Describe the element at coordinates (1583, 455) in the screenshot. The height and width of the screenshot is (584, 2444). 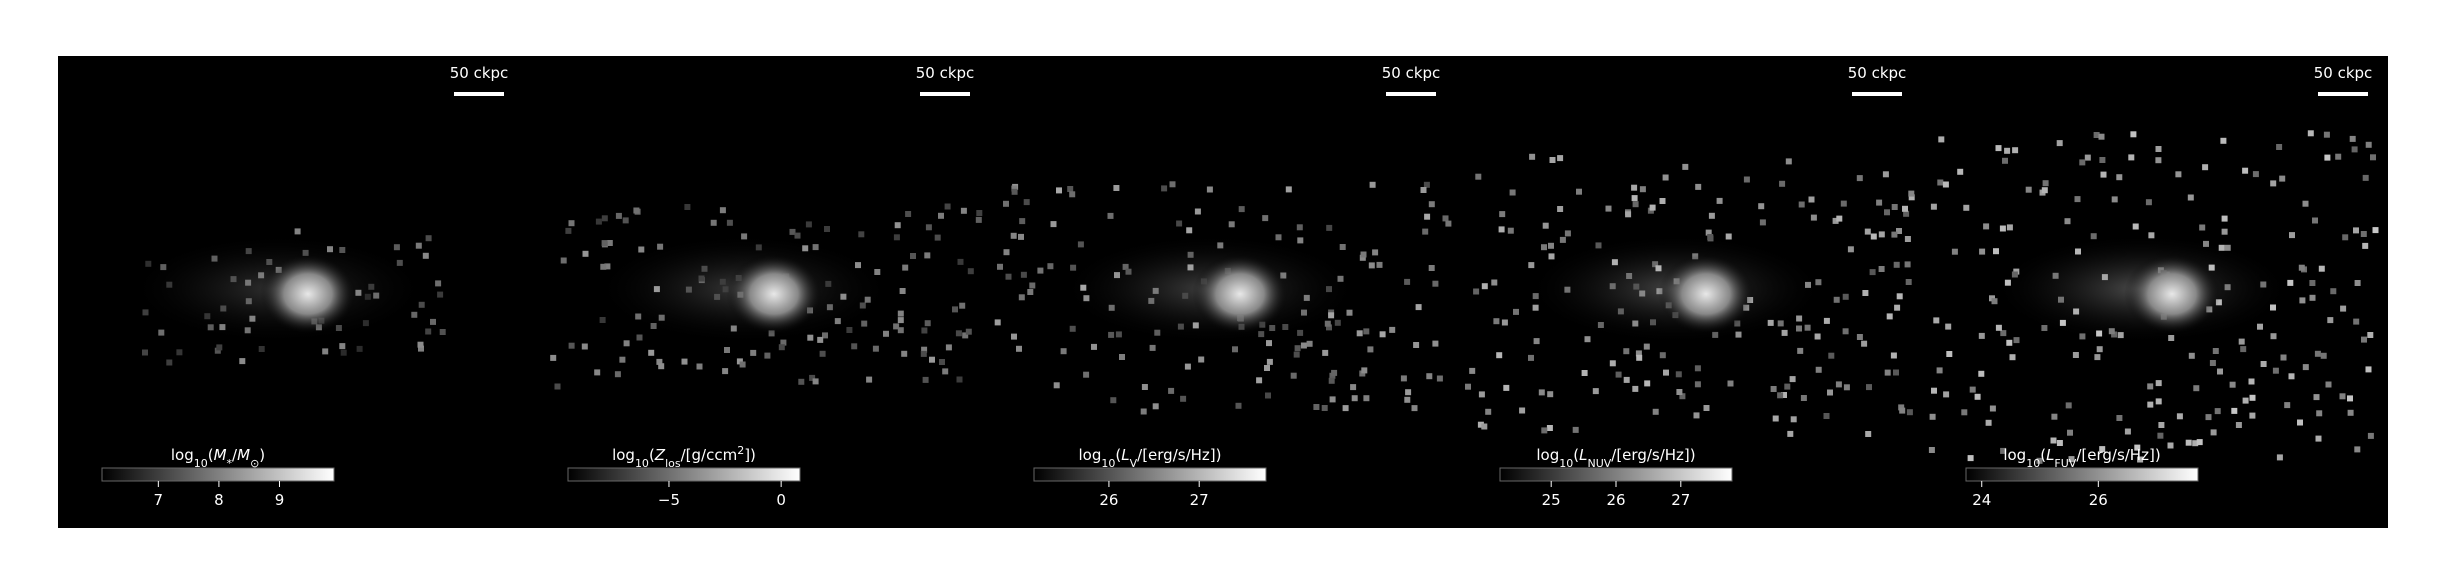
I see `label-part: L` at that location.